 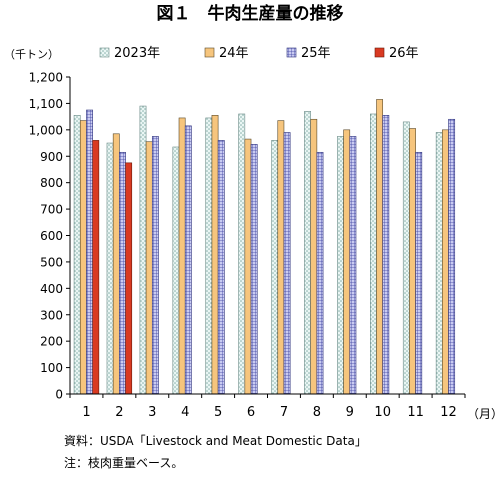 What do you see at coordinates (317, 412) in the screenshot?
I see `x-tick-label: 8` at bounding box center [317, 412].